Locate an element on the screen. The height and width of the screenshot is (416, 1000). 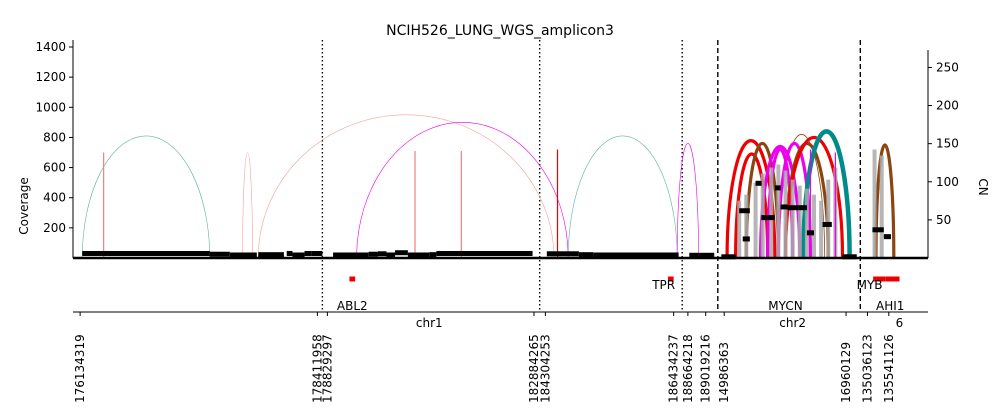
y-tick-label: 600 is located at coordinates (54, 168).